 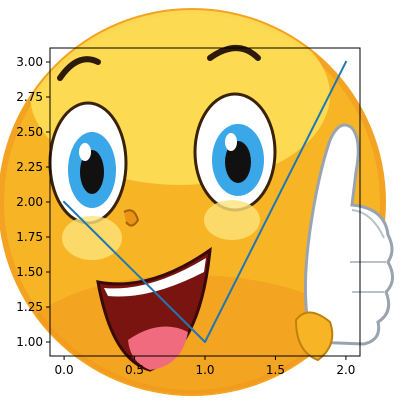 I want to click on right-cheek, so click(x=232, y=220).